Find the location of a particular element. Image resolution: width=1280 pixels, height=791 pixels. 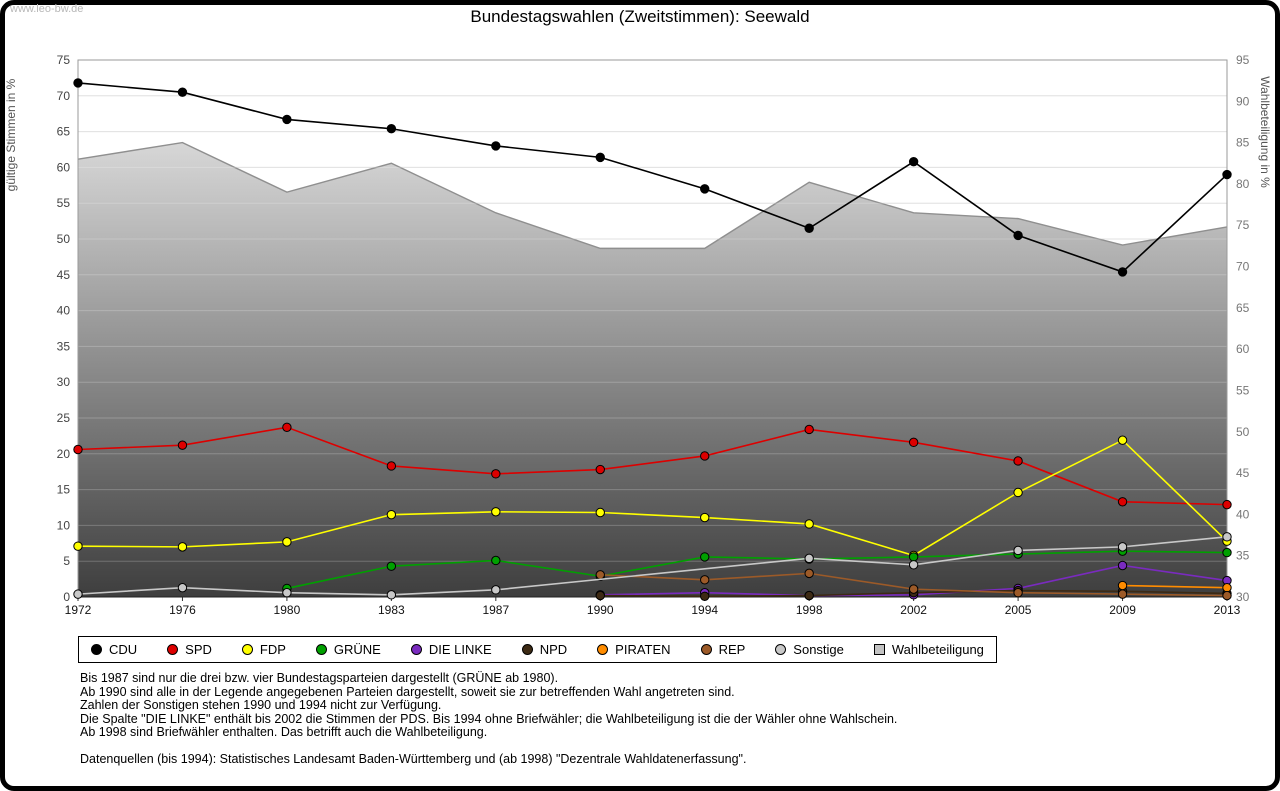

legend-marker-npd is located at coordinates (527, 649).